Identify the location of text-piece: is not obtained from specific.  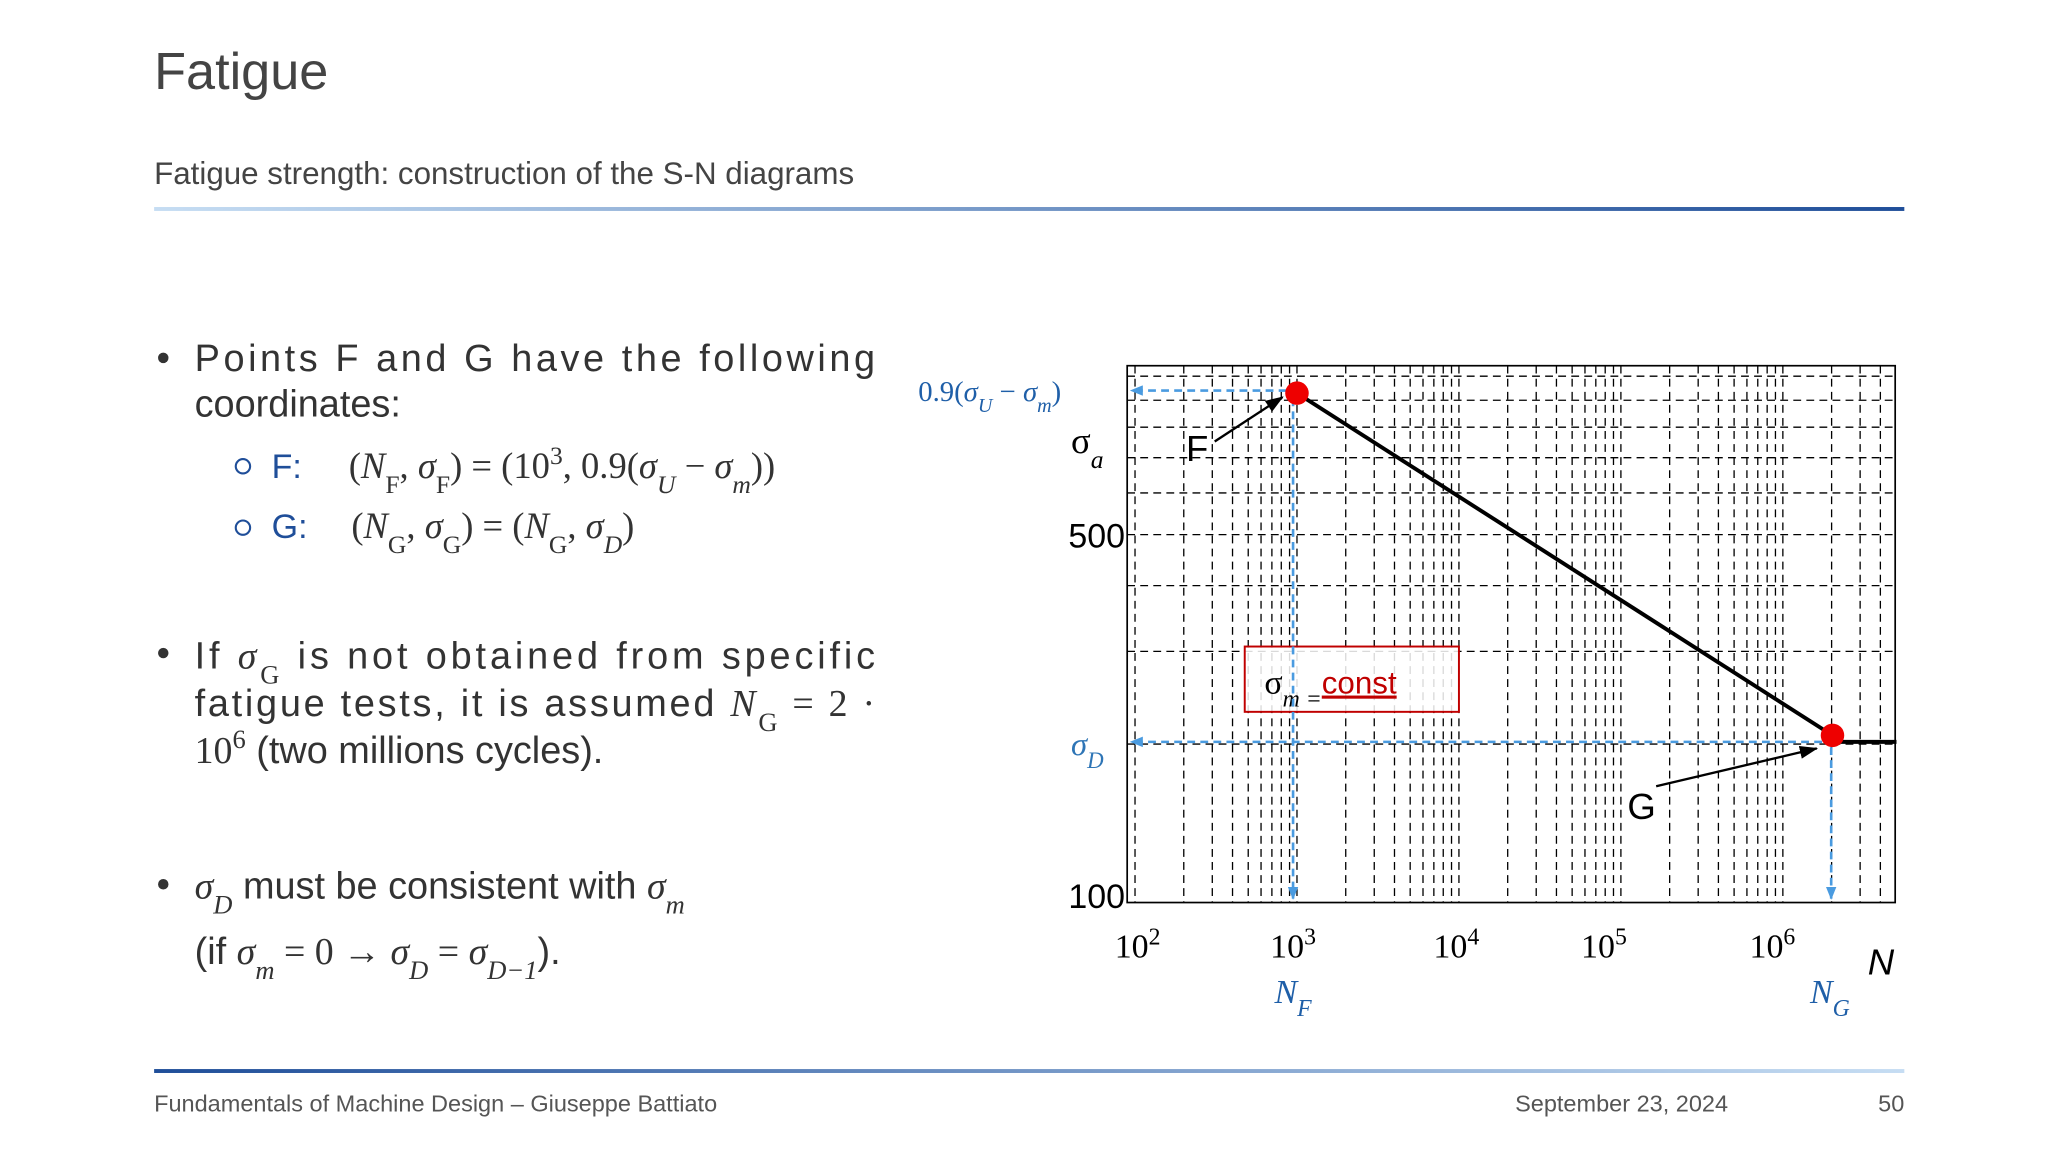
(579, 657).